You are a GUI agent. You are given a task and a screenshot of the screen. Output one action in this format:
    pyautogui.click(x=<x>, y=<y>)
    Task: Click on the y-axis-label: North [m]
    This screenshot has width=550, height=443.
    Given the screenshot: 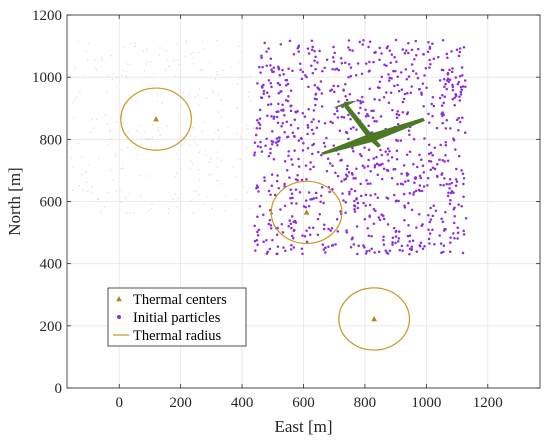 What is the action you would take?
    pyautogui.click(x=14, y=201)
    